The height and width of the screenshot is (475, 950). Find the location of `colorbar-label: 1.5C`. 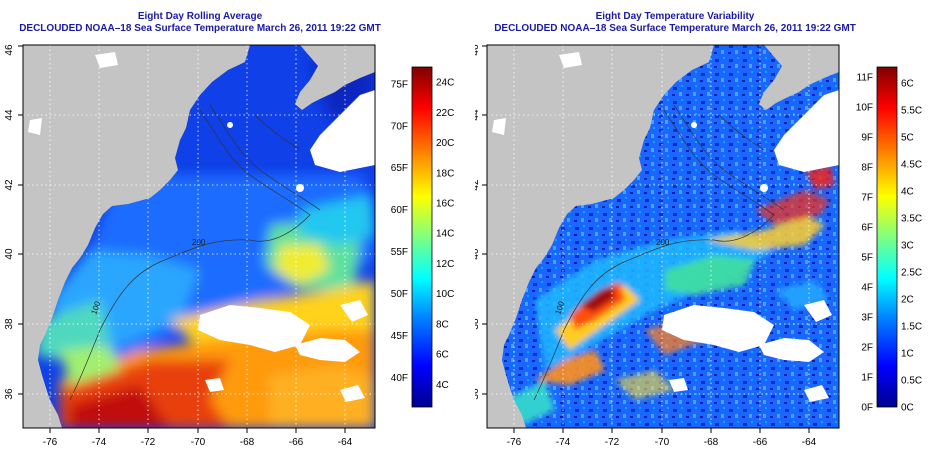

colorbar-label: 1.5C is located at coordinates (911, 327).